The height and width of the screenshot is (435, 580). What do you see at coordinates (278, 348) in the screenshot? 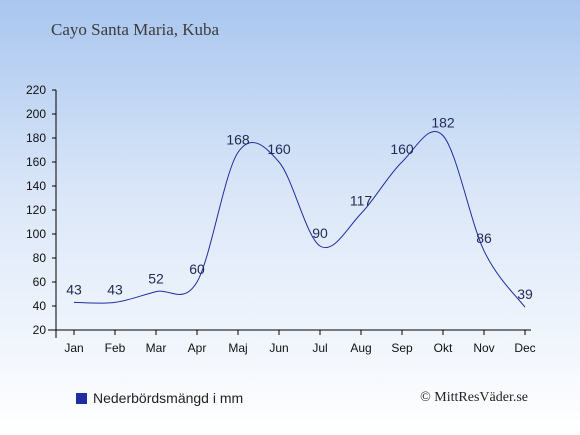
I see `x-tick-label: Jun` at bounding box center [278, 348].